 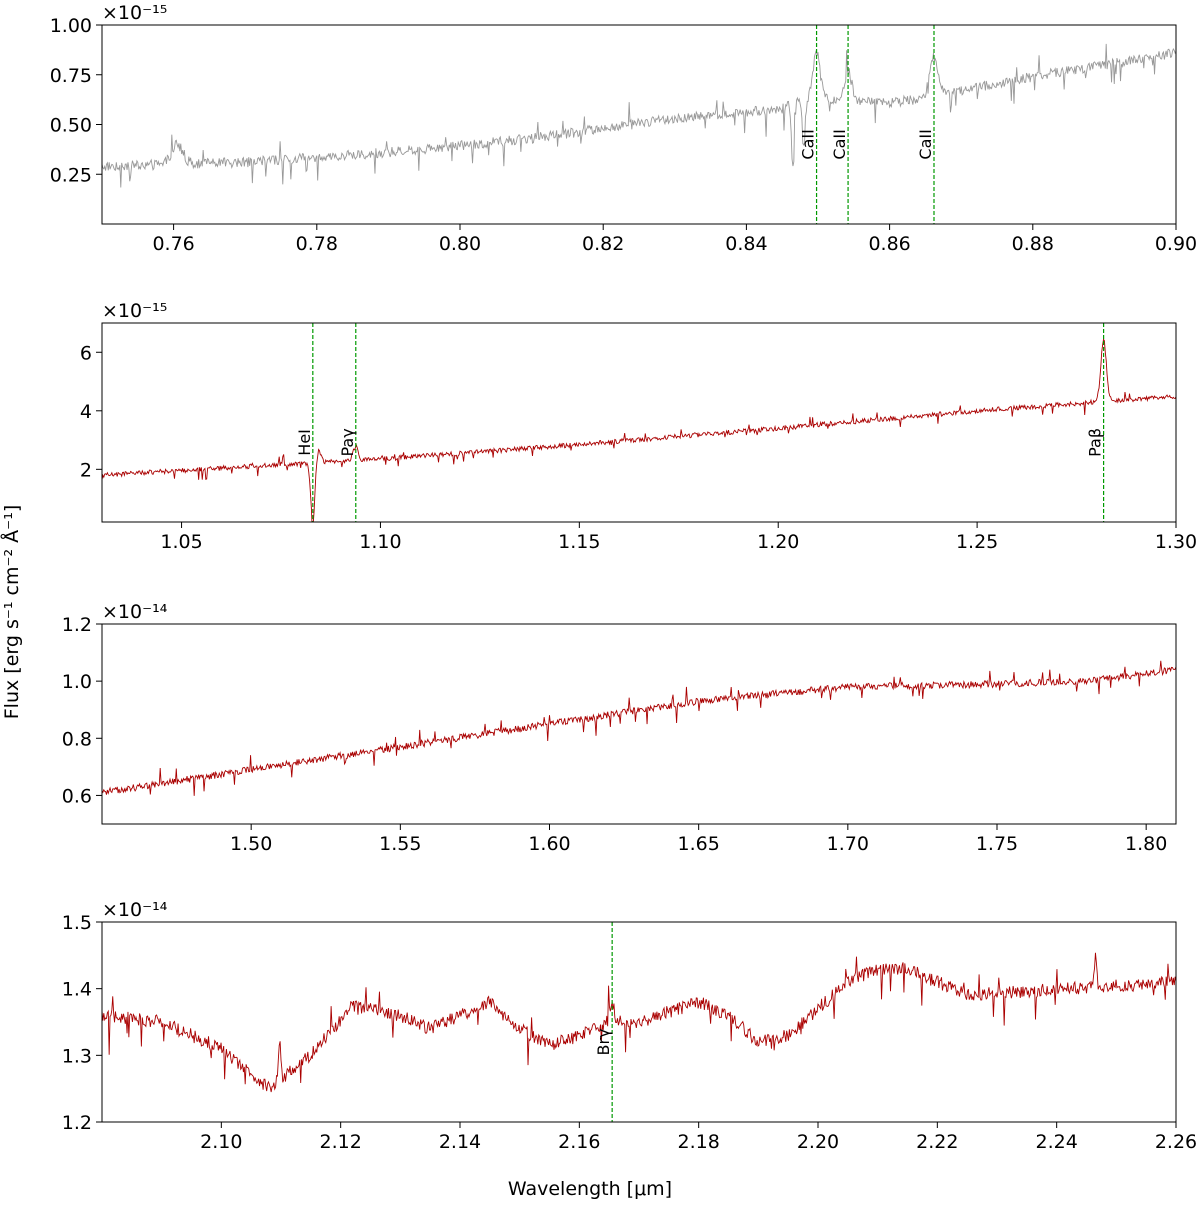 I want to click on x-tick-label: 1.20, so click(x=778, y=542).